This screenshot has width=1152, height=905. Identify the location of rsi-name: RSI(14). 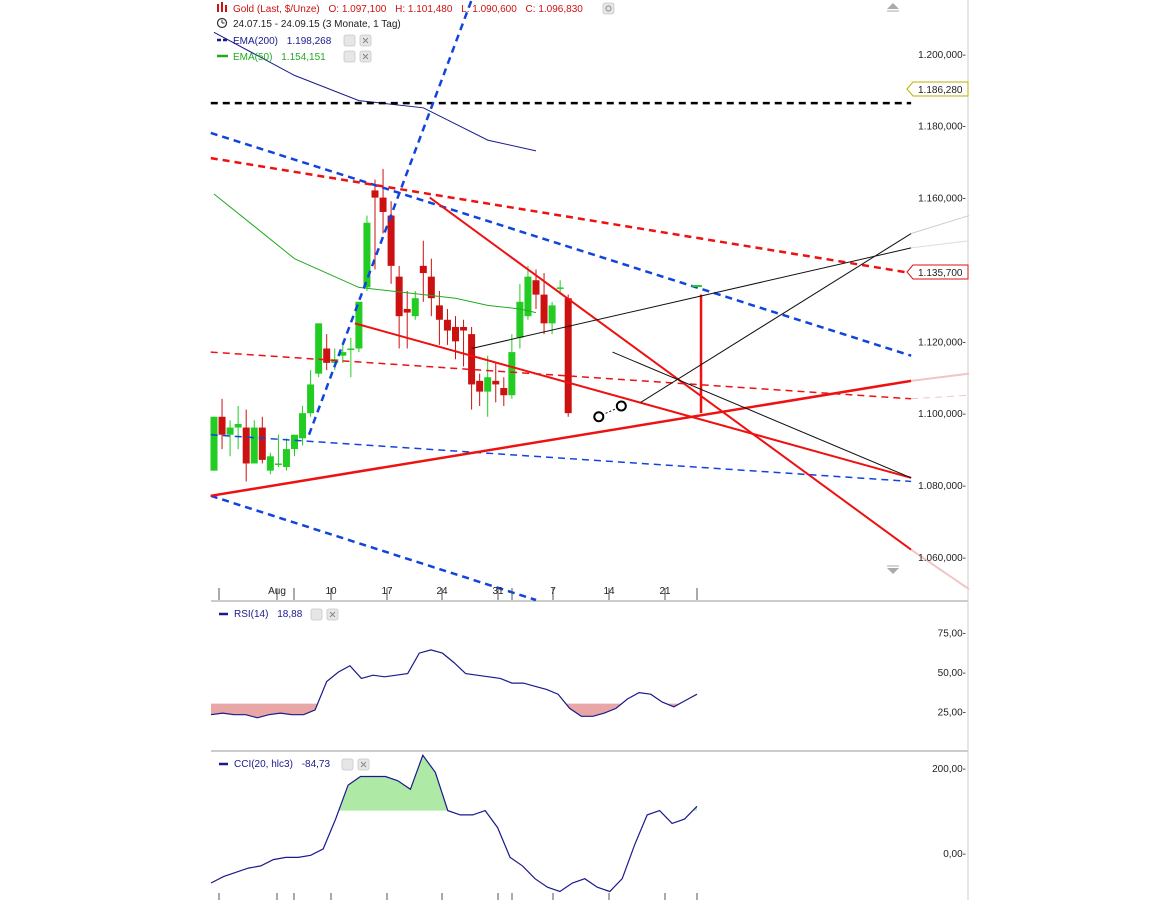
(251, 614).